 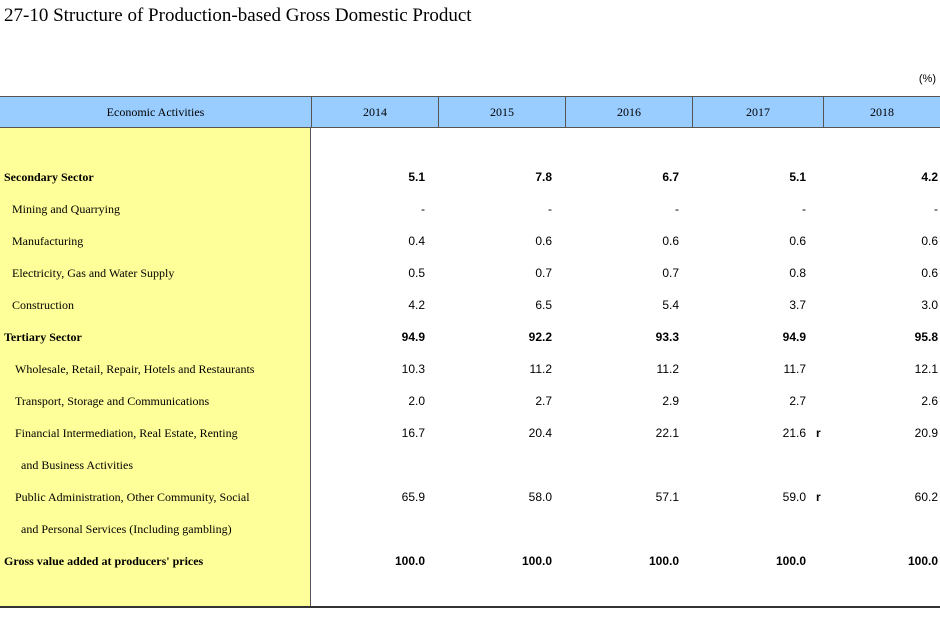 What do you see at coordinates (881, 112) in the screenshot?
I see `header-year-2018: 2018` at bounding box center [881, 112].